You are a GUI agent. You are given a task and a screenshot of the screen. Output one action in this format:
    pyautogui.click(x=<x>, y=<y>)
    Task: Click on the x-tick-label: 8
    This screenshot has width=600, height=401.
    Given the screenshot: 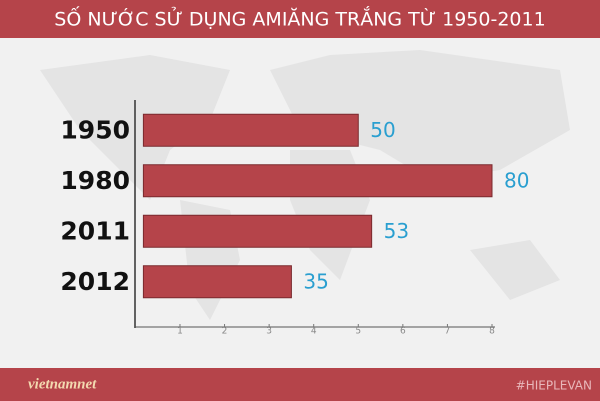 What is the action you would take?
    pyautogui.click(x=492, y=332)
    